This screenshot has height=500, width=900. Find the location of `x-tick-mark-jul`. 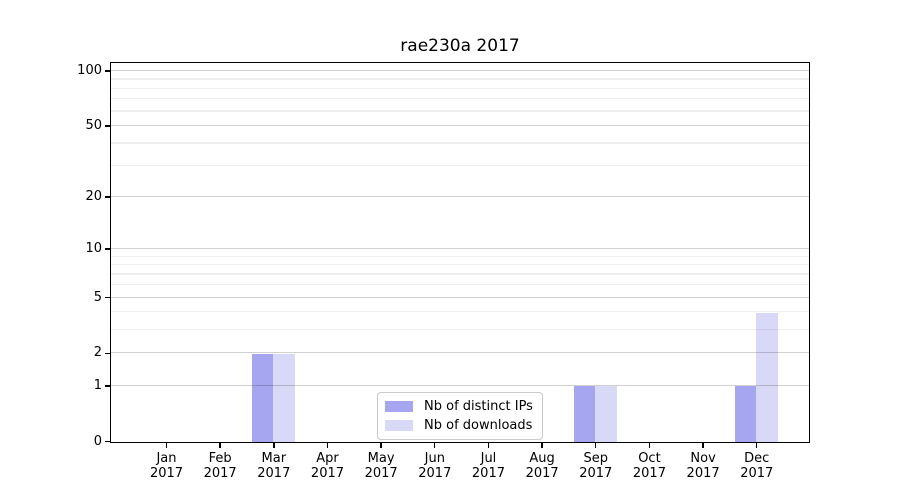

x-tick-mark-jul is located at coordinates (488, 445).